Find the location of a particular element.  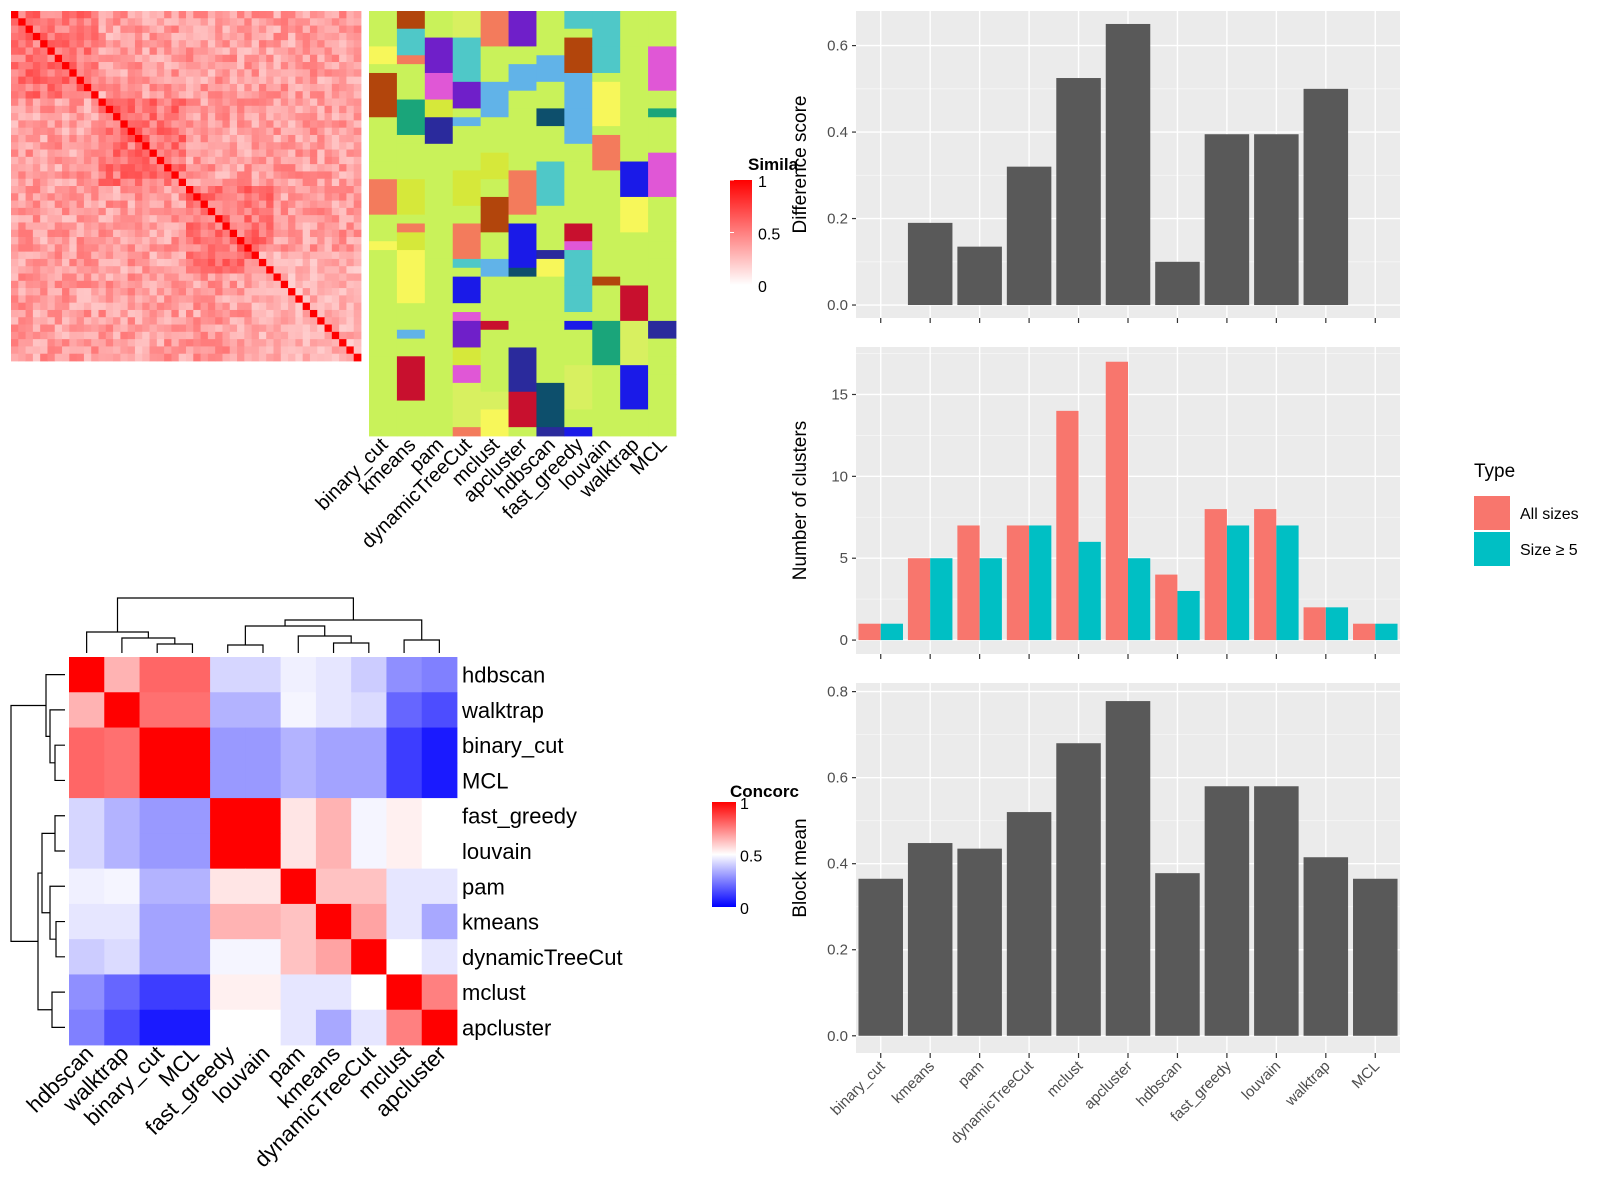

concordance-row-label: hdbscan is located at coordinates (503, 675).